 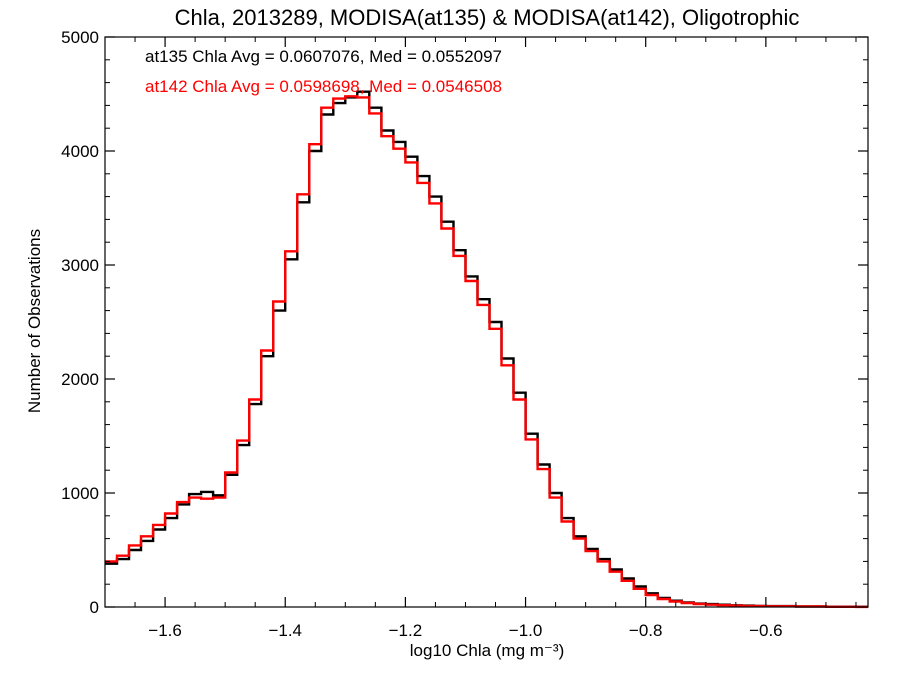 What do you see at coordinates (94, 607) in the screenshot?
I see `y-tick-label: 0` at bounding box center [94, 607].